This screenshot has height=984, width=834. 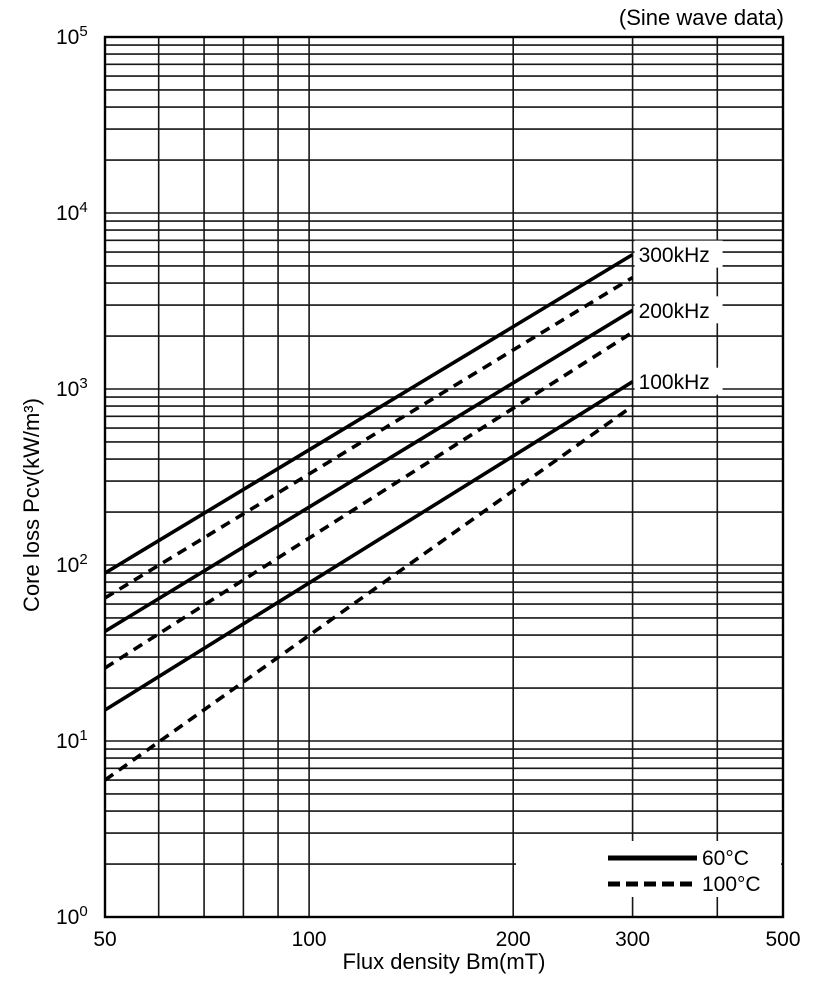 What do you see at coordinates (72, 564) in the screenshot?
I see `y-tick-label: 10²` at bounding box center [72, 564].